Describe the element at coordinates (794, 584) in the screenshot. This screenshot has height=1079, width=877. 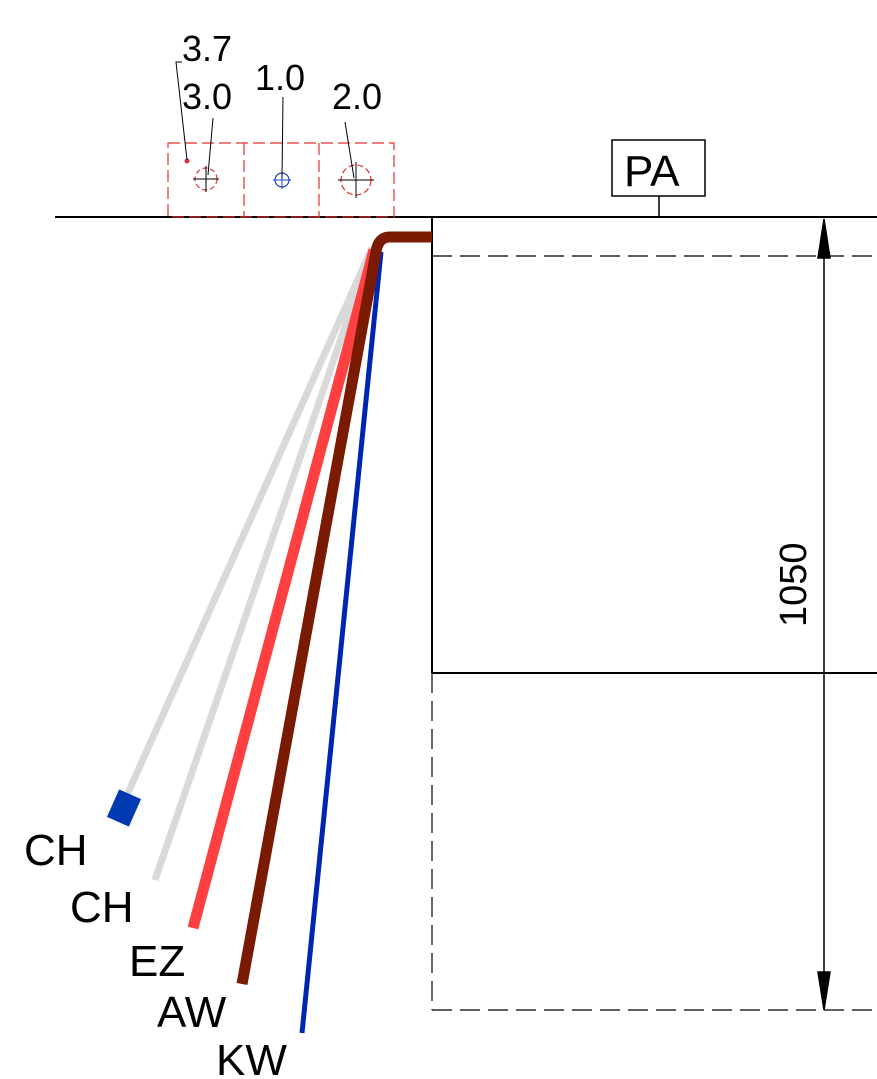
I see `dimension-label: 1050` at that location.